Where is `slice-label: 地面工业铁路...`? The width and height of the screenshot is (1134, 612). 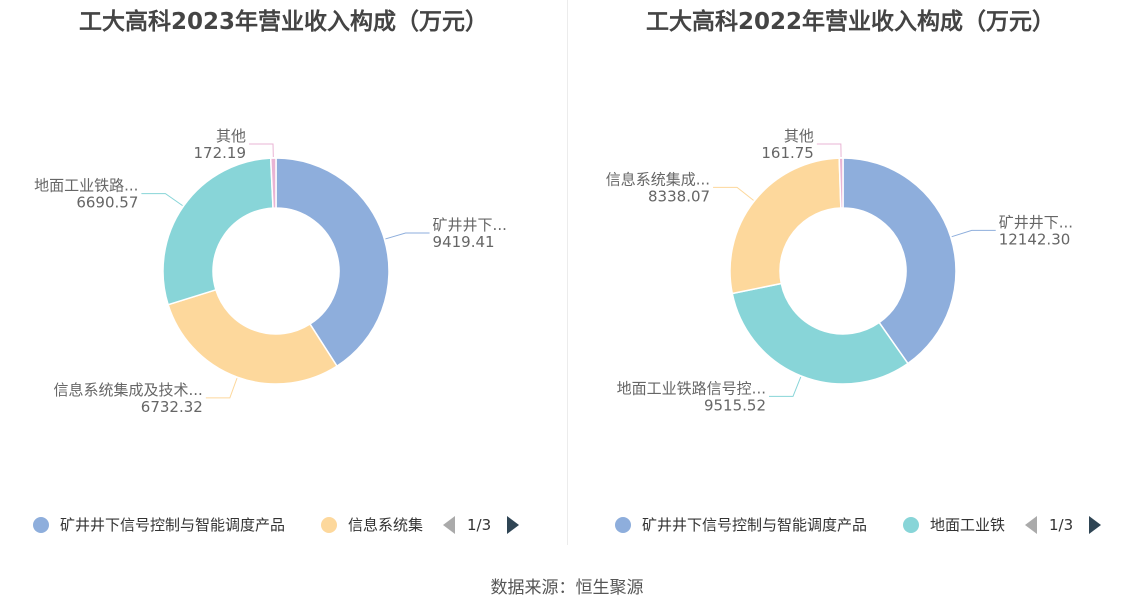 slice-label: 地面工业铁路... is located at coordinates (86, 186).